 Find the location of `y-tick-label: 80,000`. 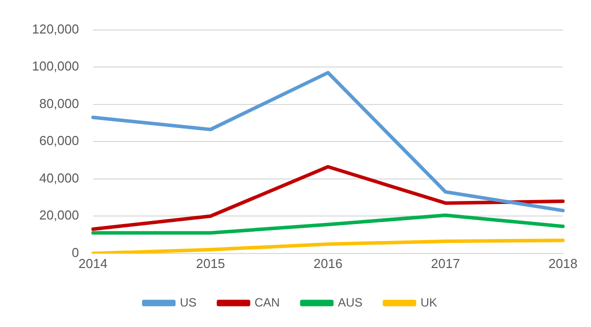

y-tick-label: 80,000 is located at coordinates (59, 103).